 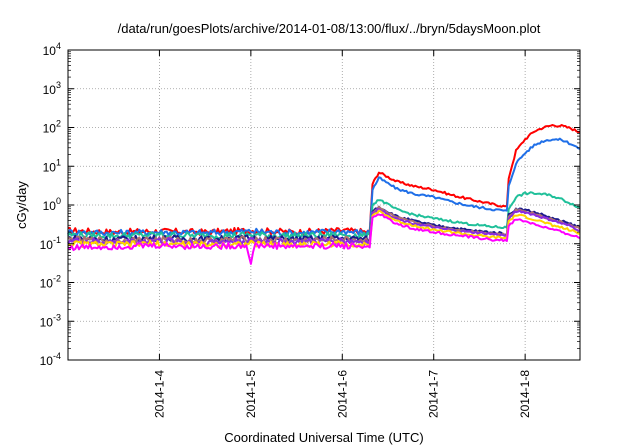 What do you see at coordinates (52, 127) in the screenshot?
I see `y-tick-label: 10²` at bounding box center [52, 127].